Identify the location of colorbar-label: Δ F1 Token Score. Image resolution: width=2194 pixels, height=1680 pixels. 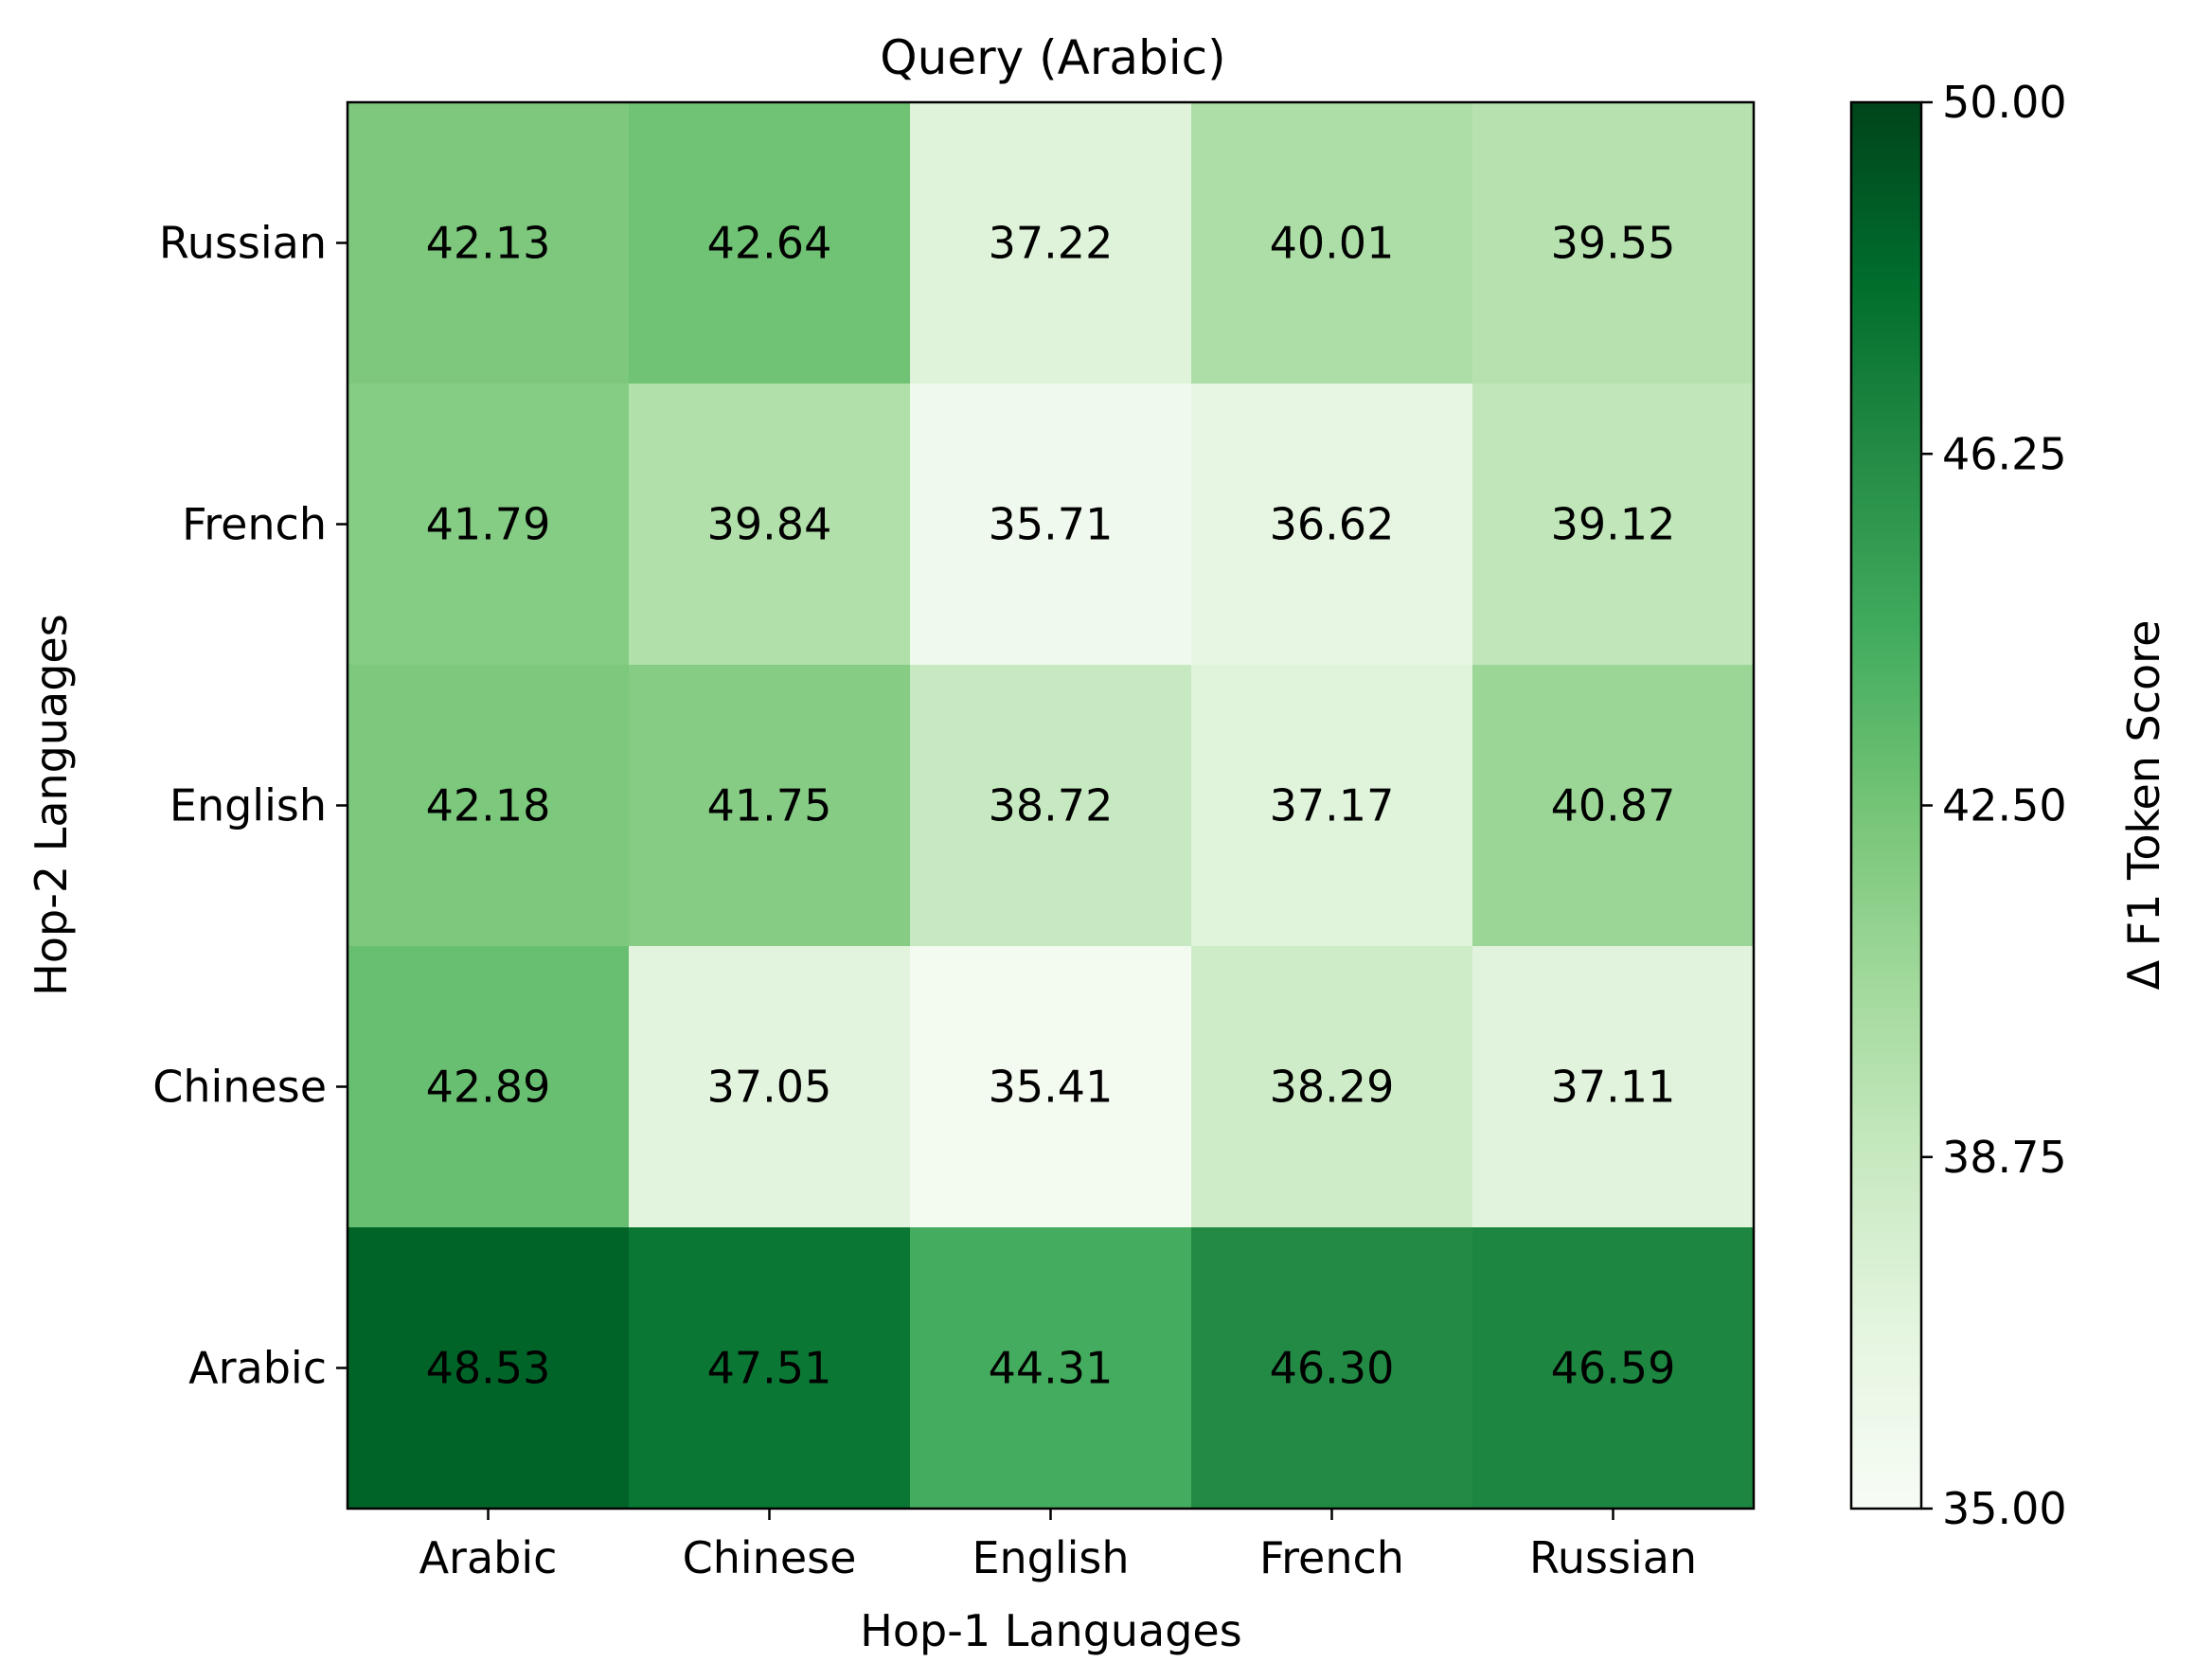
(2143, 805).